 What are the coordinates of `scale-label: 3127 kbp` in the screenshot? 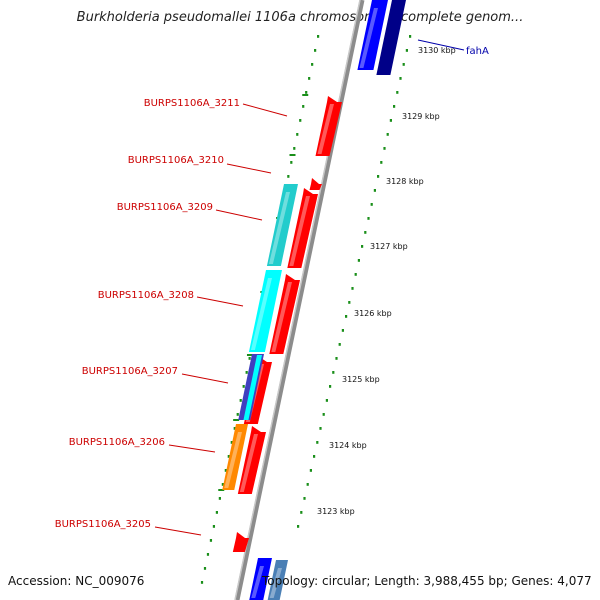 It's located at (389, 246).